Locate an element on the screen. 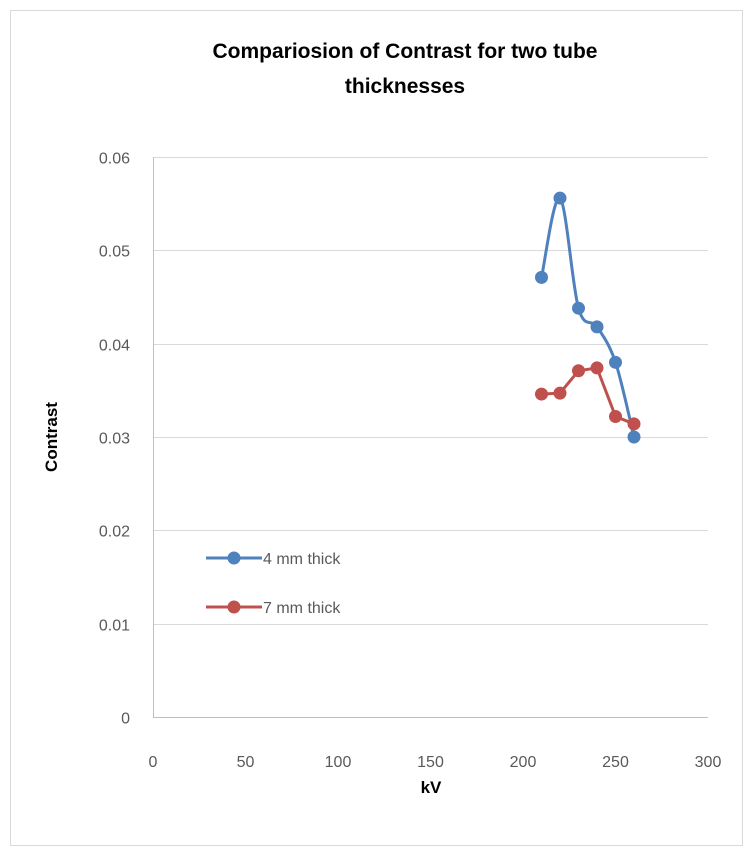 Image resolution: width=753 pixels, height=856 pixels. x-tick-label: 100 is located at coordinates (338, 762).